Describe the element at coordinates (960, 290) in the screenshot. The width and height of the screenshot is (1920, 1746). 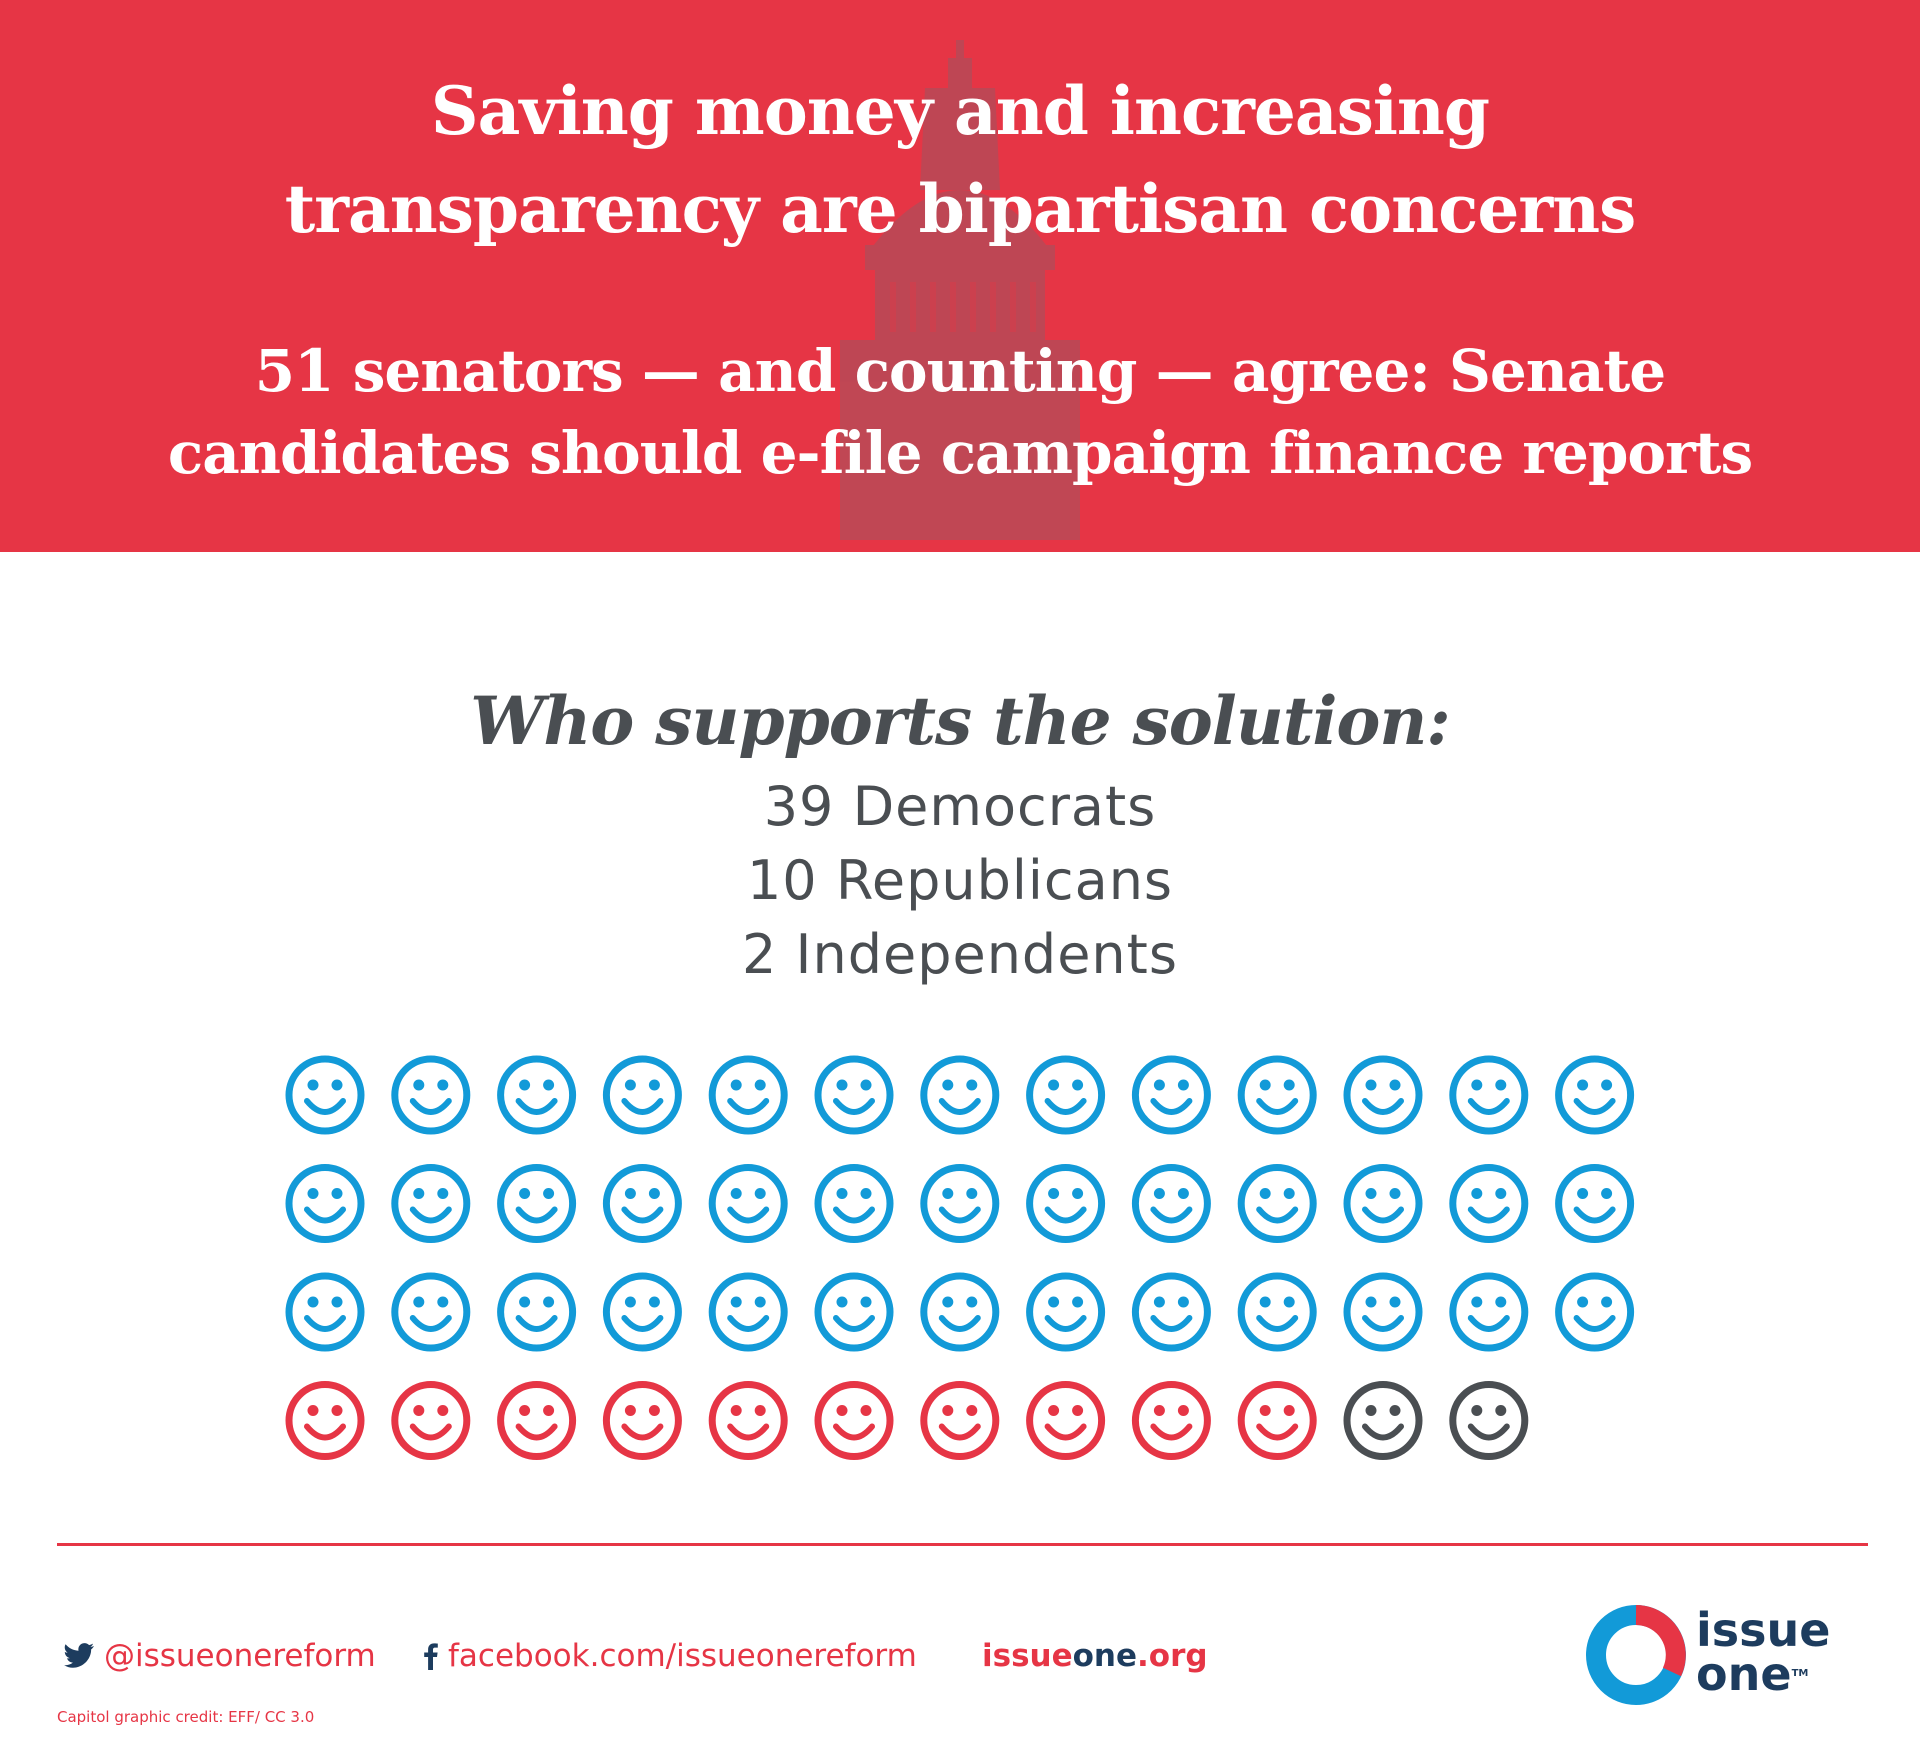
I see `capitol-dome-icon` at that location.